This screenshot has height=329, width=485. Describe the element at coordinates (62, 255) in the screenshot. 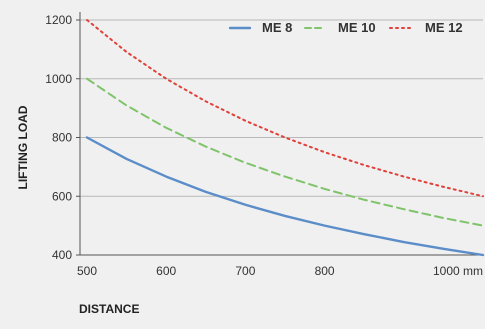

I see `y-tick-label-400: 400` at that location.